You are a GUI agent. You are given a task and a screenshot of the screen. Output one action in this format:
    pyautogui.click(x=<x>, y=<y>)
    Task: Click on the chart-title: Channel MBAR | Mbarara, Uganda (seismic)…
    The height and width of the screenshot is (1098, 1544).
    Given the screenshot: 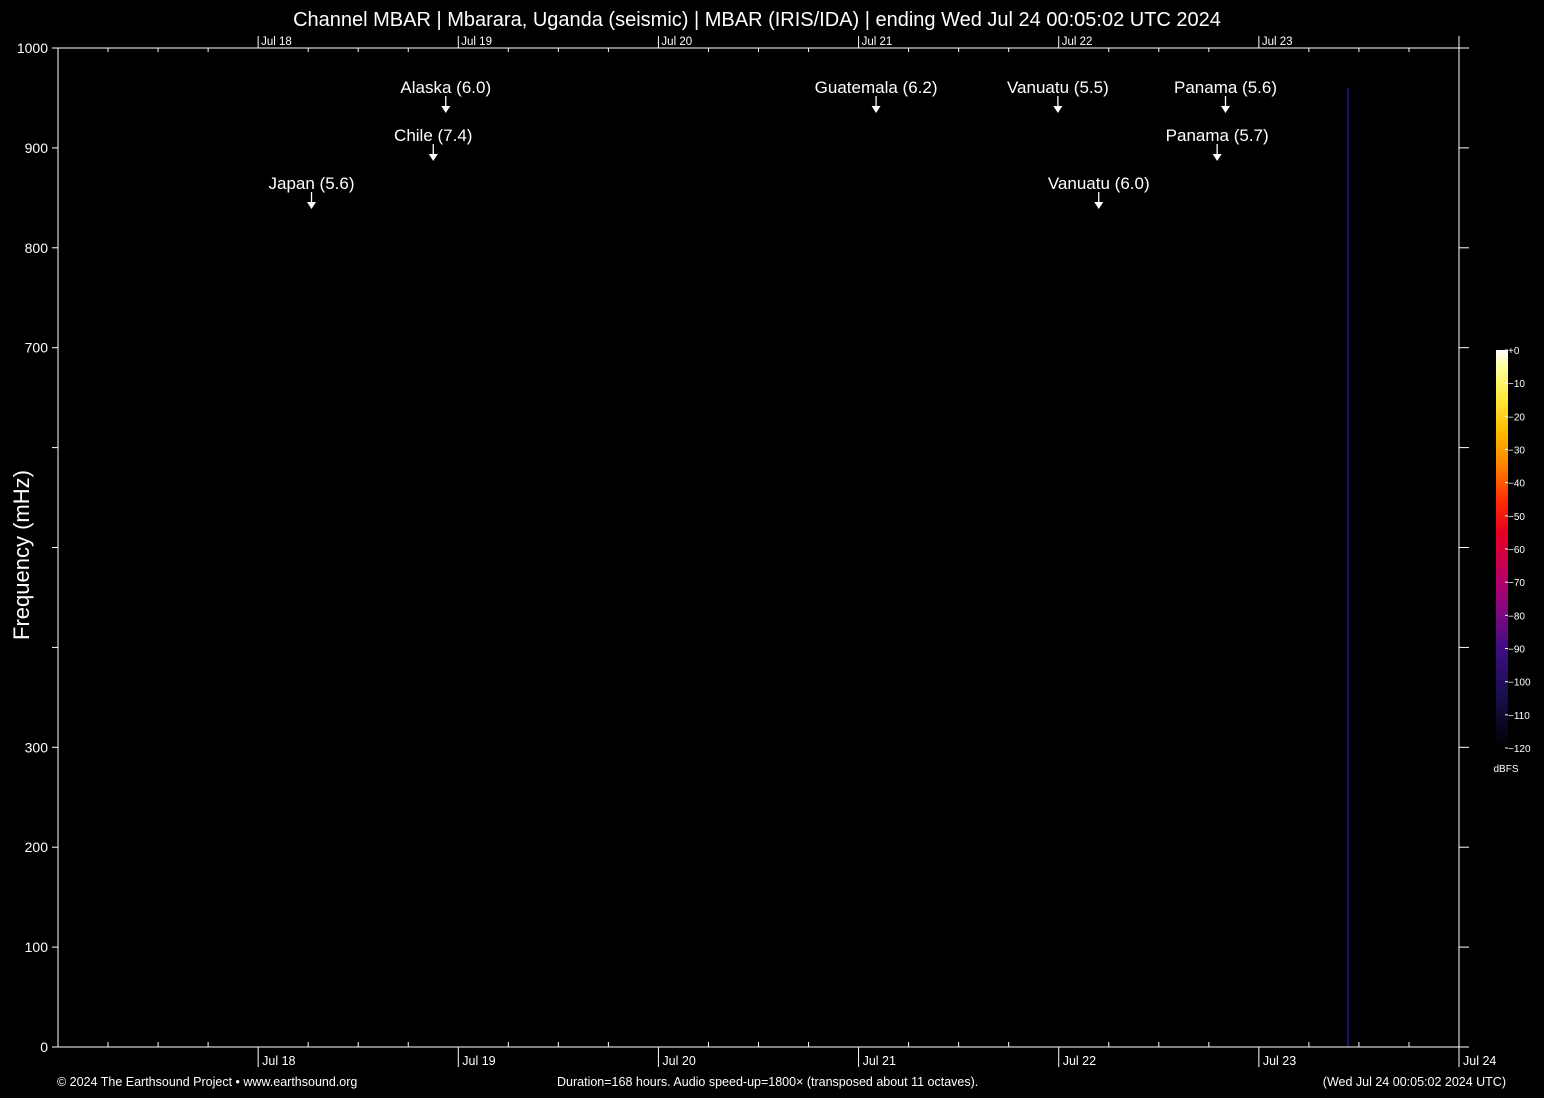 What is the action you would take?
    pyautogui.click(x=757, y=20)
    